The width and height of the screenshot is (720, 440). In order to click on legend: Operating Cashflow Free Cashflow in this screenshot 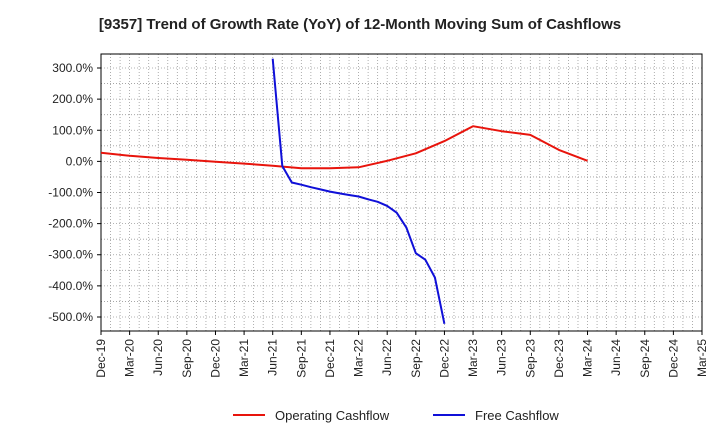, I will do `click(396, 415)`.